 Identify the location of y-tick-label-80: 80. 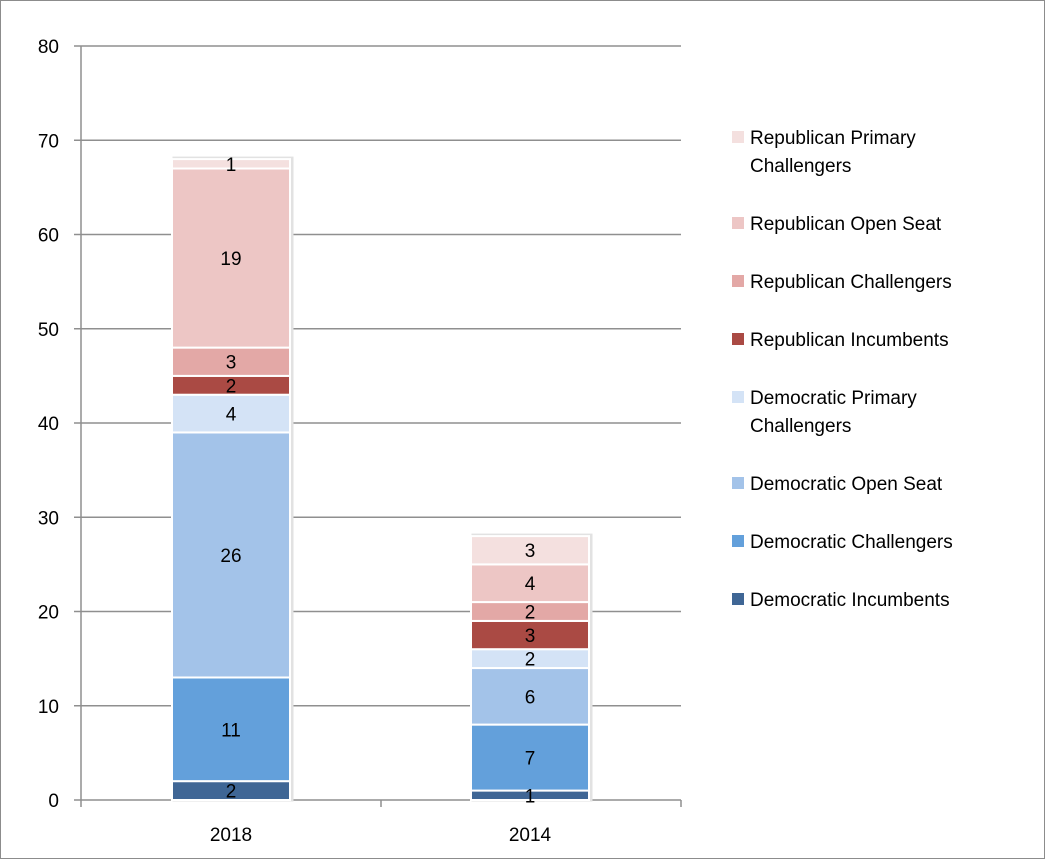
(48, 47).